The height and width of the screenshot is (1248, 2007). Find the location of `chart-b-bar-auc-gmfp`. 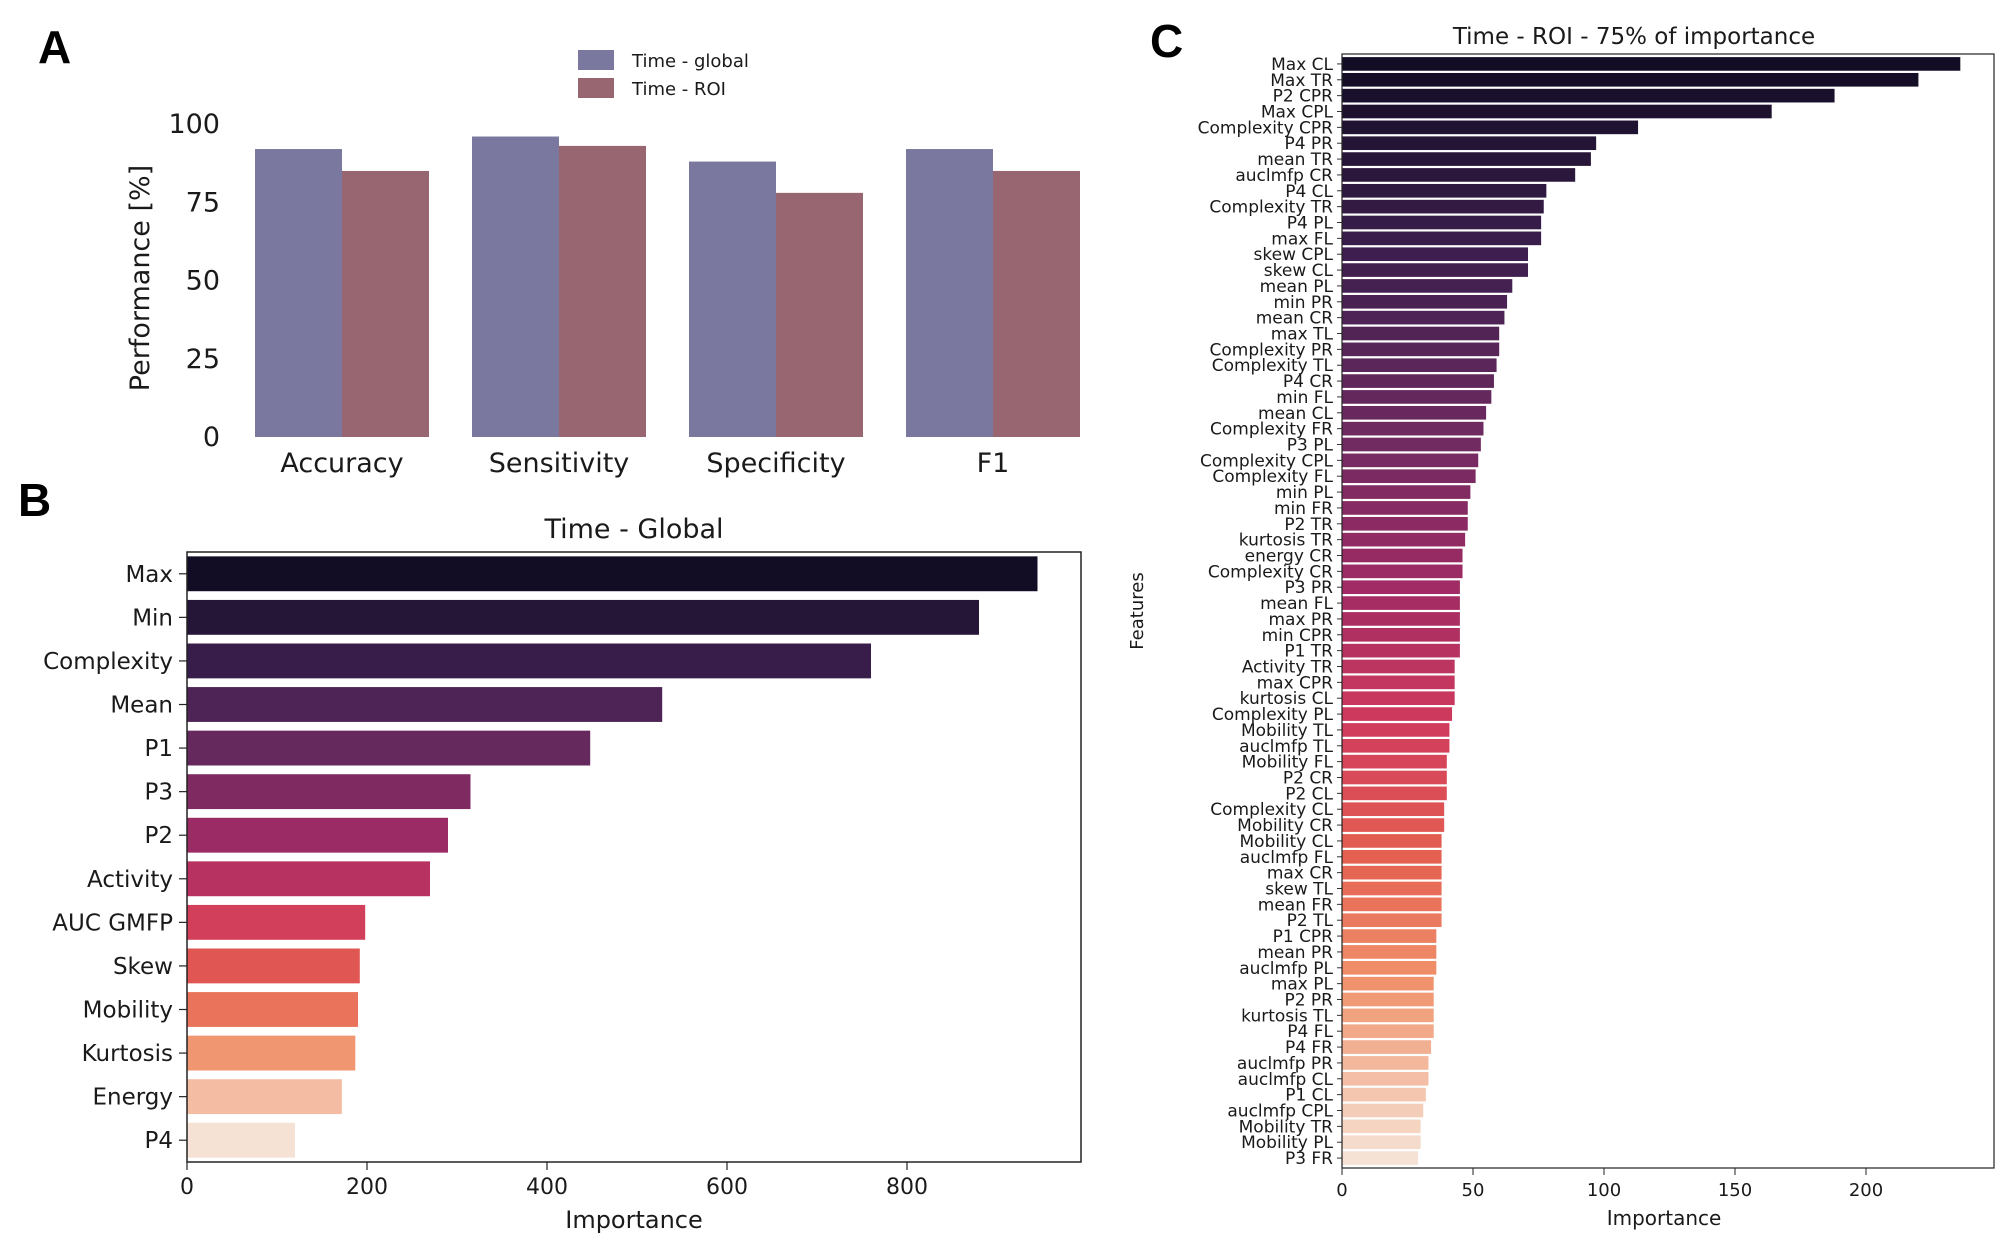

chart-b-bar-auc-gmfp is located at coordinates (276, 922).